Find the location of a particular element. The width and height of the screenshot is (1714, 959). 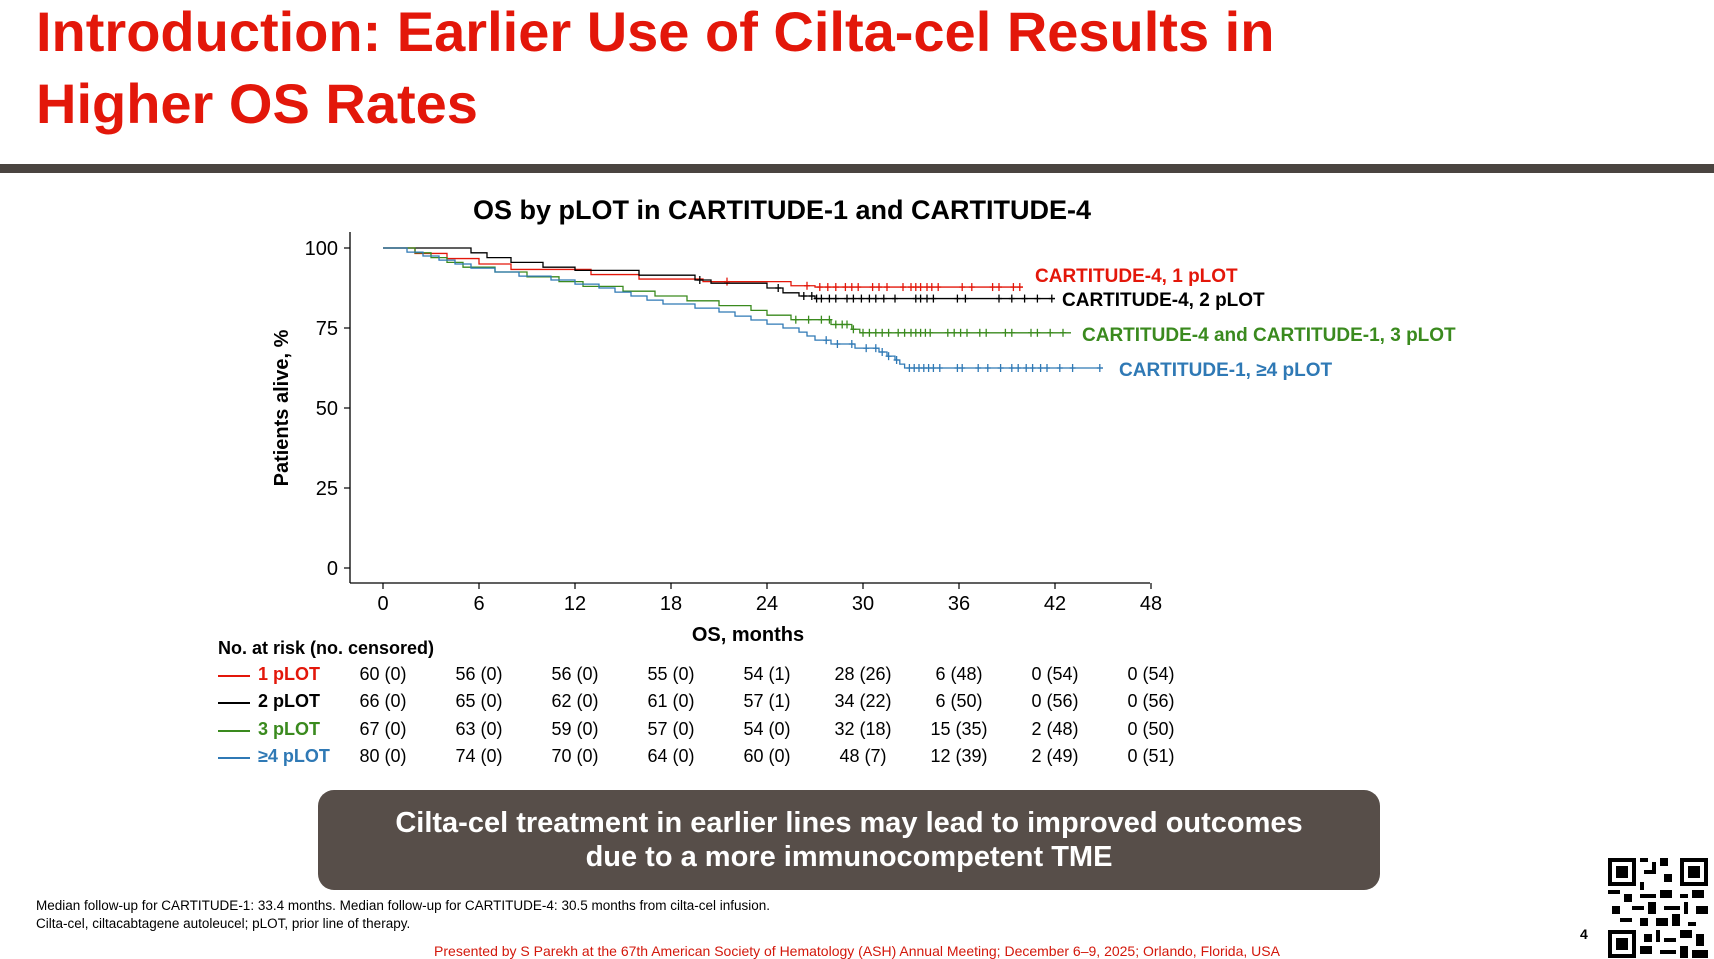

risk-cell: 2 (48) is located at coordinates (1055, 729).